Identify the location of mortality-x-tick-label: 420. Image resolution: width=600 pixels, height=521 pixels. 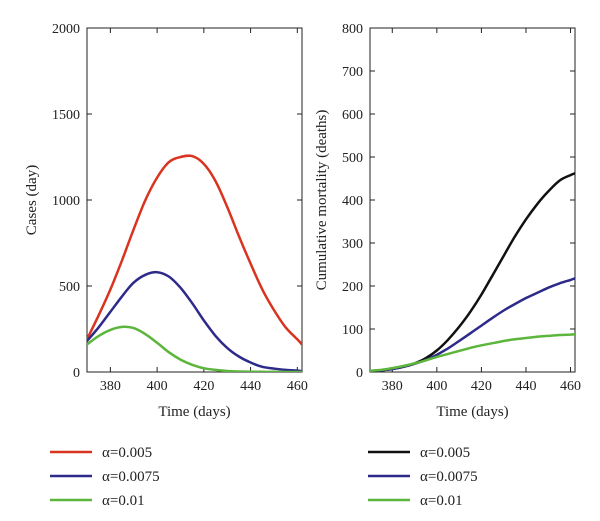
(481, 386).